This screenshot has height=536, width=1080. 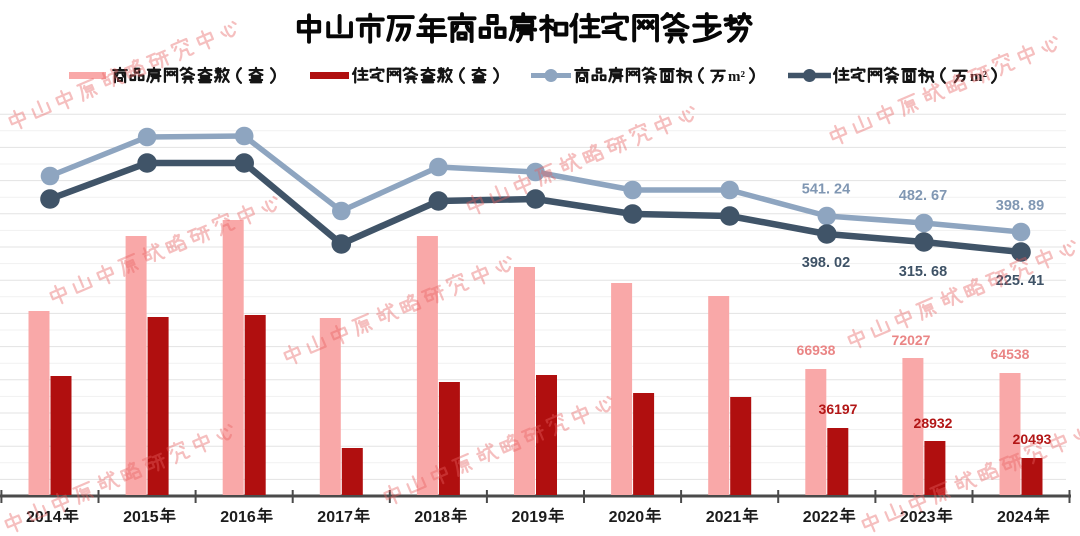 What do you see at coordinates (724, 517) in the screenshot?
I see `svg-text: 2021` at bounding box center [724, 517].